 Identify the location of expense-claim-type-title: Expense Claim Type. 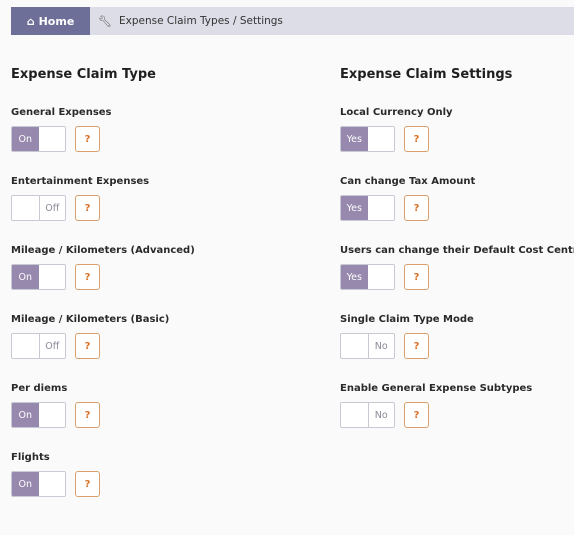
(83, 74).